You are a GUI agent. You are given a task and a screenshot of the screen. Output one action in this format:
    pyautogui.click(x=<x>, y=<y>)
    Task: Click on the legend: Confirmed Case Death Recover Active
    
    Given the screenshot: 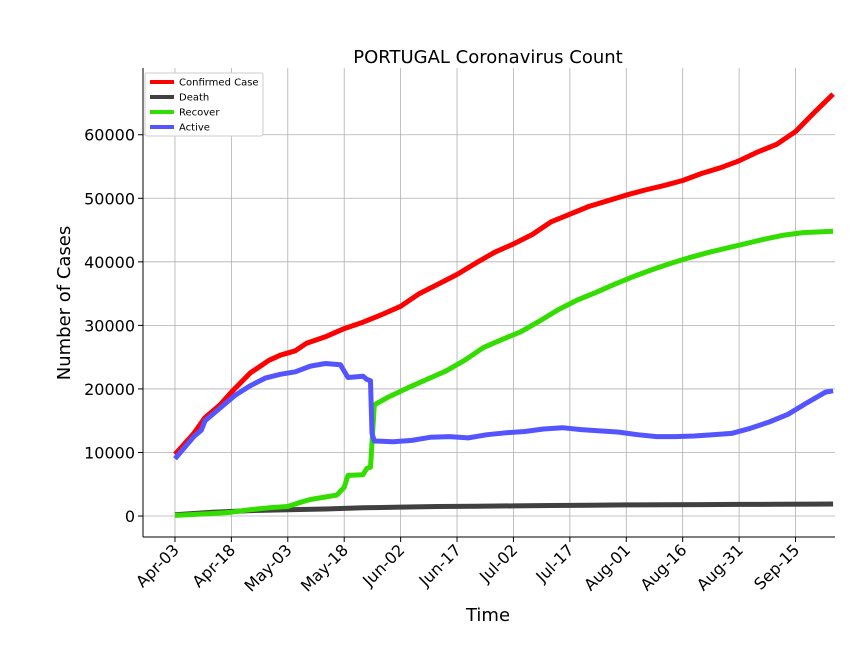 What is the action you would take?
    pyautogui.click(x=204, y=104)
    